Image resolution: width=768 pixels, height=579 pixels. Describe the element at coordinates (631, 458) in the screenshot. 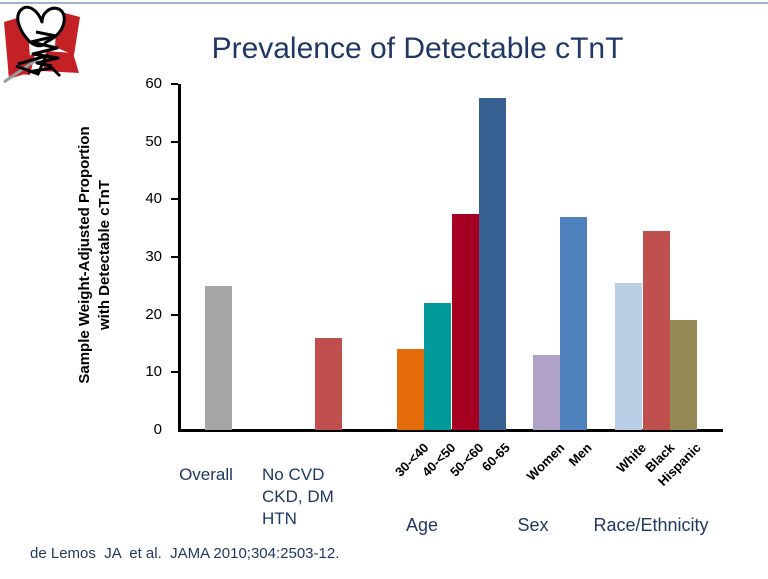

I see `category-label: White` at that location.